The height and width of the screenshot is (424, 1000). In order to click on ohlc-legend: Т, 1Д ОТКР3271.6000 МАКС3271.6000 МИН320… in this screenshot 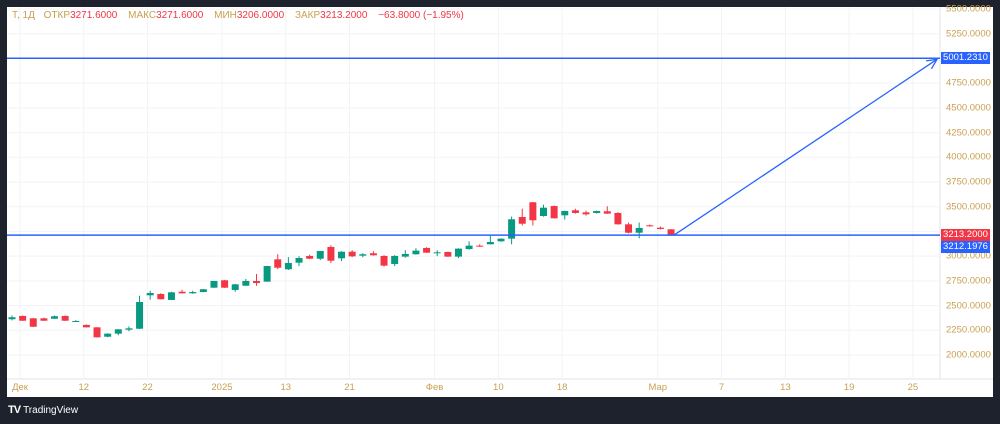, I will do `click(242, 15)`.